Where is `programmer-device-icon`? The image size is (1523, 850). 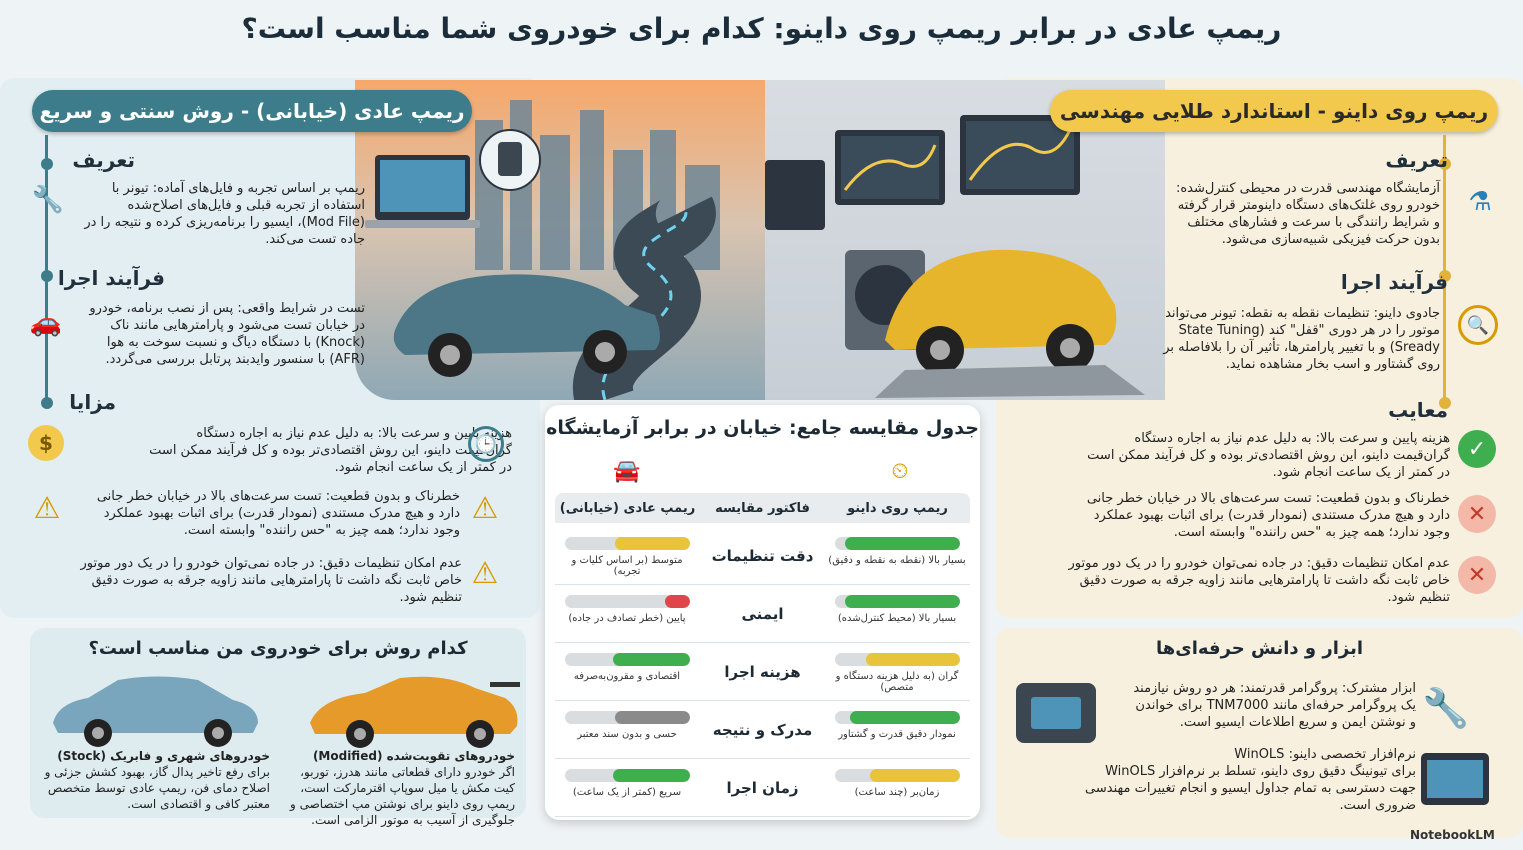
programmer-device-icon is located at coordinates (1056, 713).